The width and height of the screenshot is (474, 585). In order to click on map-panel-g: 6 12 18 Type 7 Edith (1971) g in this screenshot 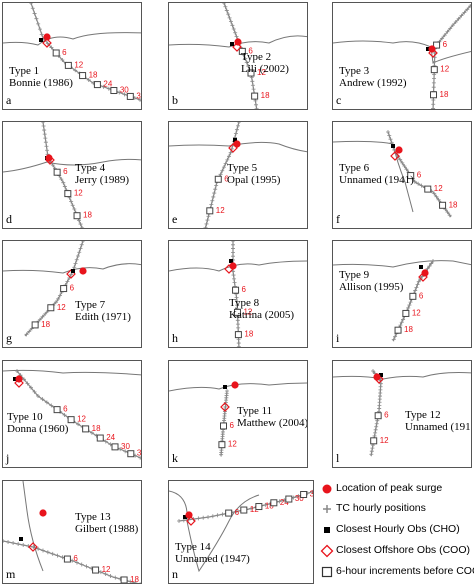, I will do `click(72, 294)`.